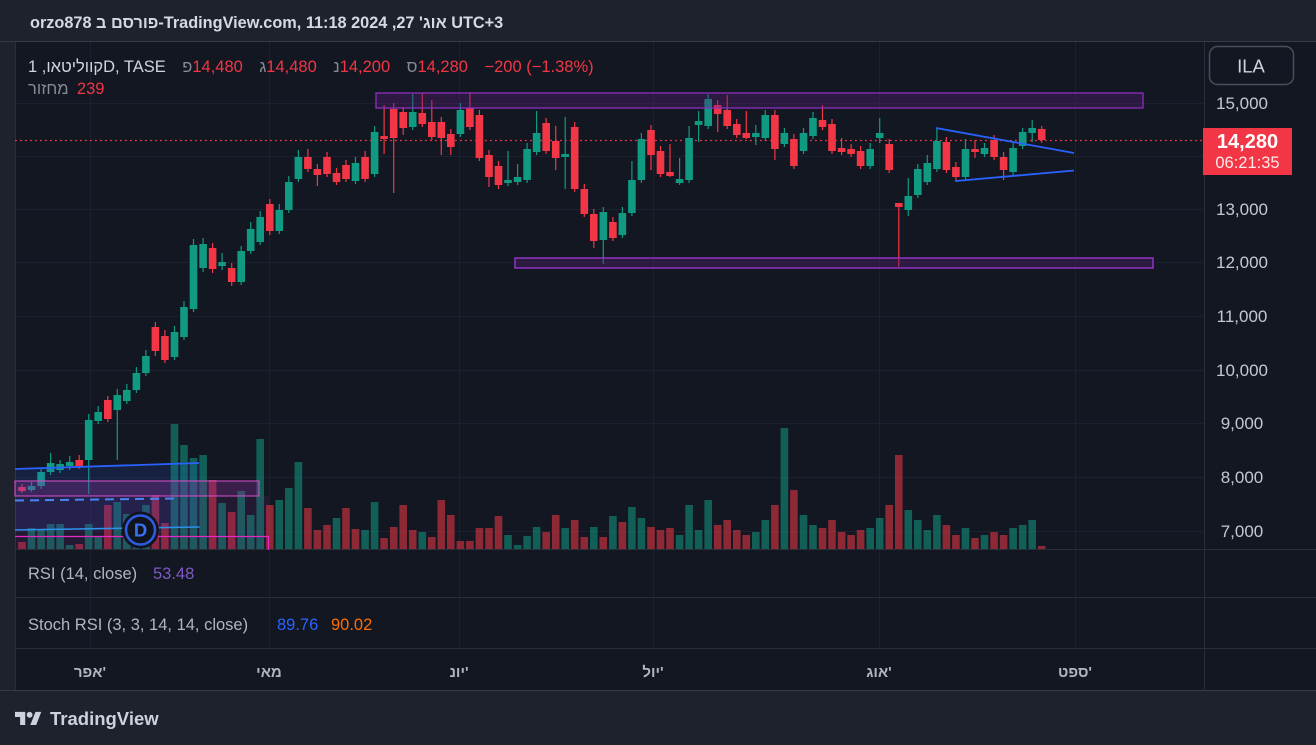  Describe the element at coordinates (1075, 672) in the screenshot. I see `svg-text: טפס'` at that location.